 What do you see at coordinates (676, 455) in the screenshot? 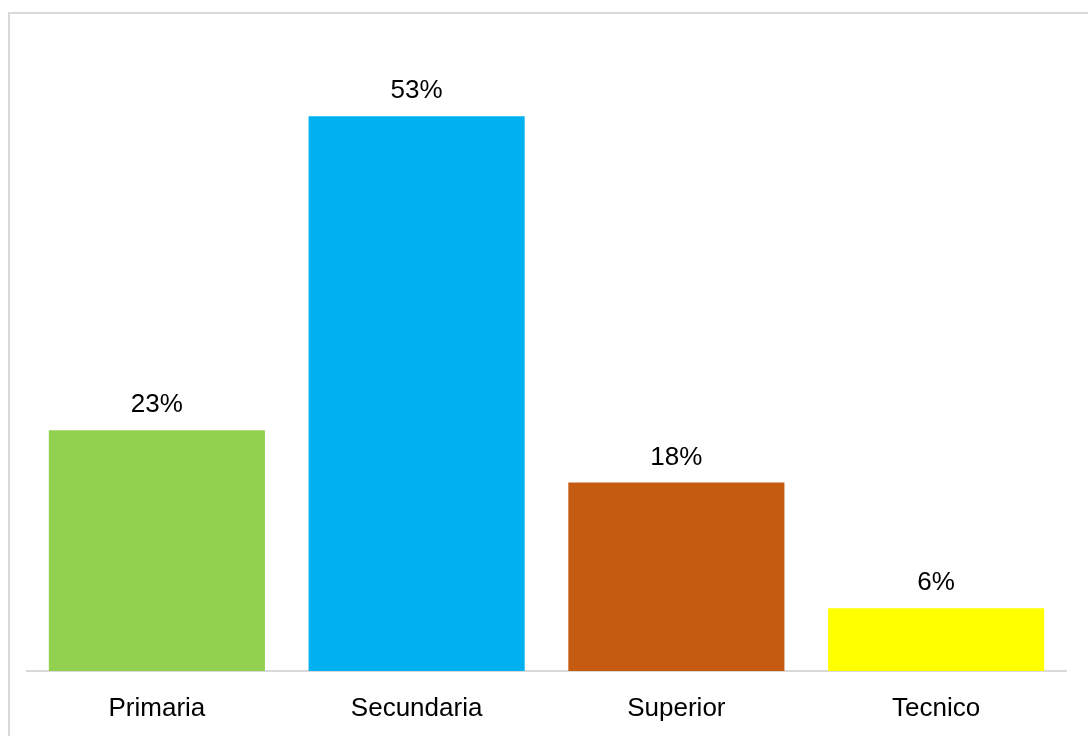
I see `data-label: 18%` at bounding box center [676, 455].